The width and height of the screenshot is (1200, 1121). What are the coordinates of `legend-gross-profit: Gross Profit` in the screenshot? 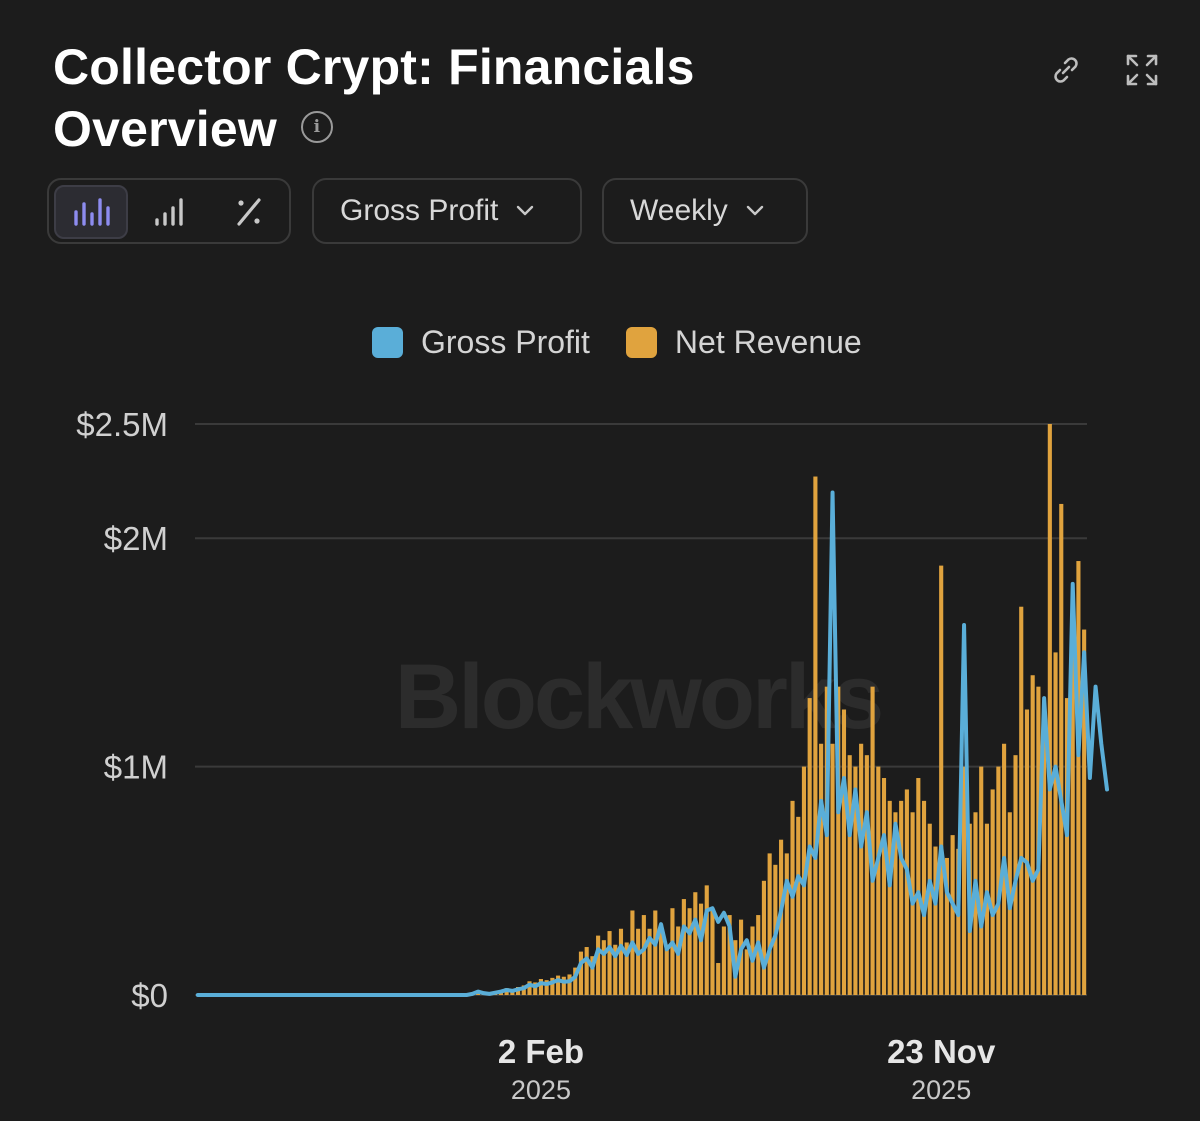 It's located at (481, 342).